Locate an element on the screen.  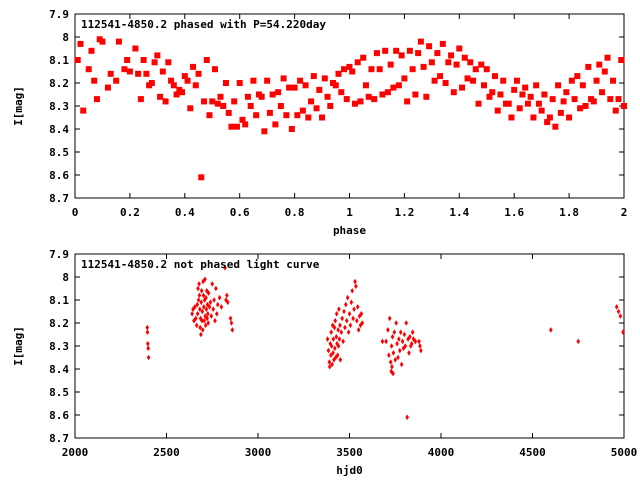
x-tick-label: 3000 is located at coordinates (258, 452).